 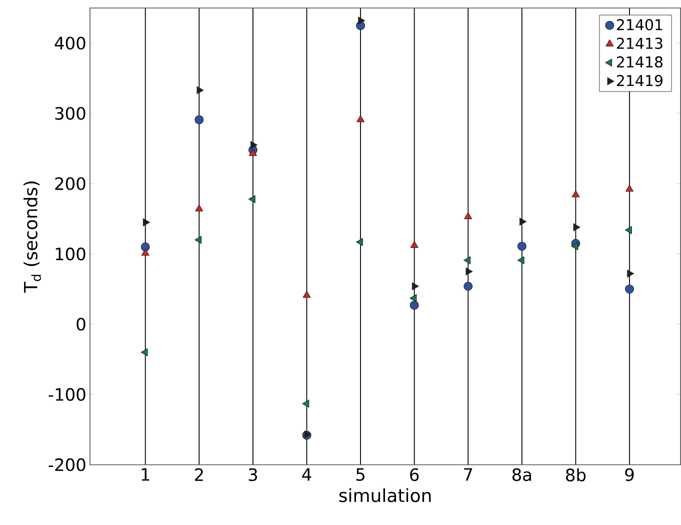 I want to click on legend-label: 21413, so click(x=639, y=44).